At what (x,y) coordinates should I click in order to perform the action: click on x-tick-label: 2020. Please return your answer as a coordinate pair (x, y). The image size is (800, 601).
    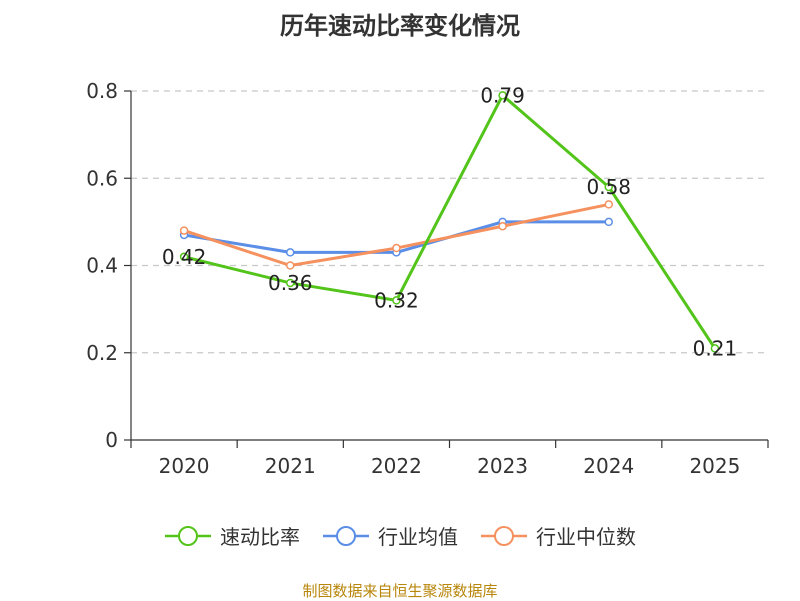
    Looking at the image, I should click on (184, 466).